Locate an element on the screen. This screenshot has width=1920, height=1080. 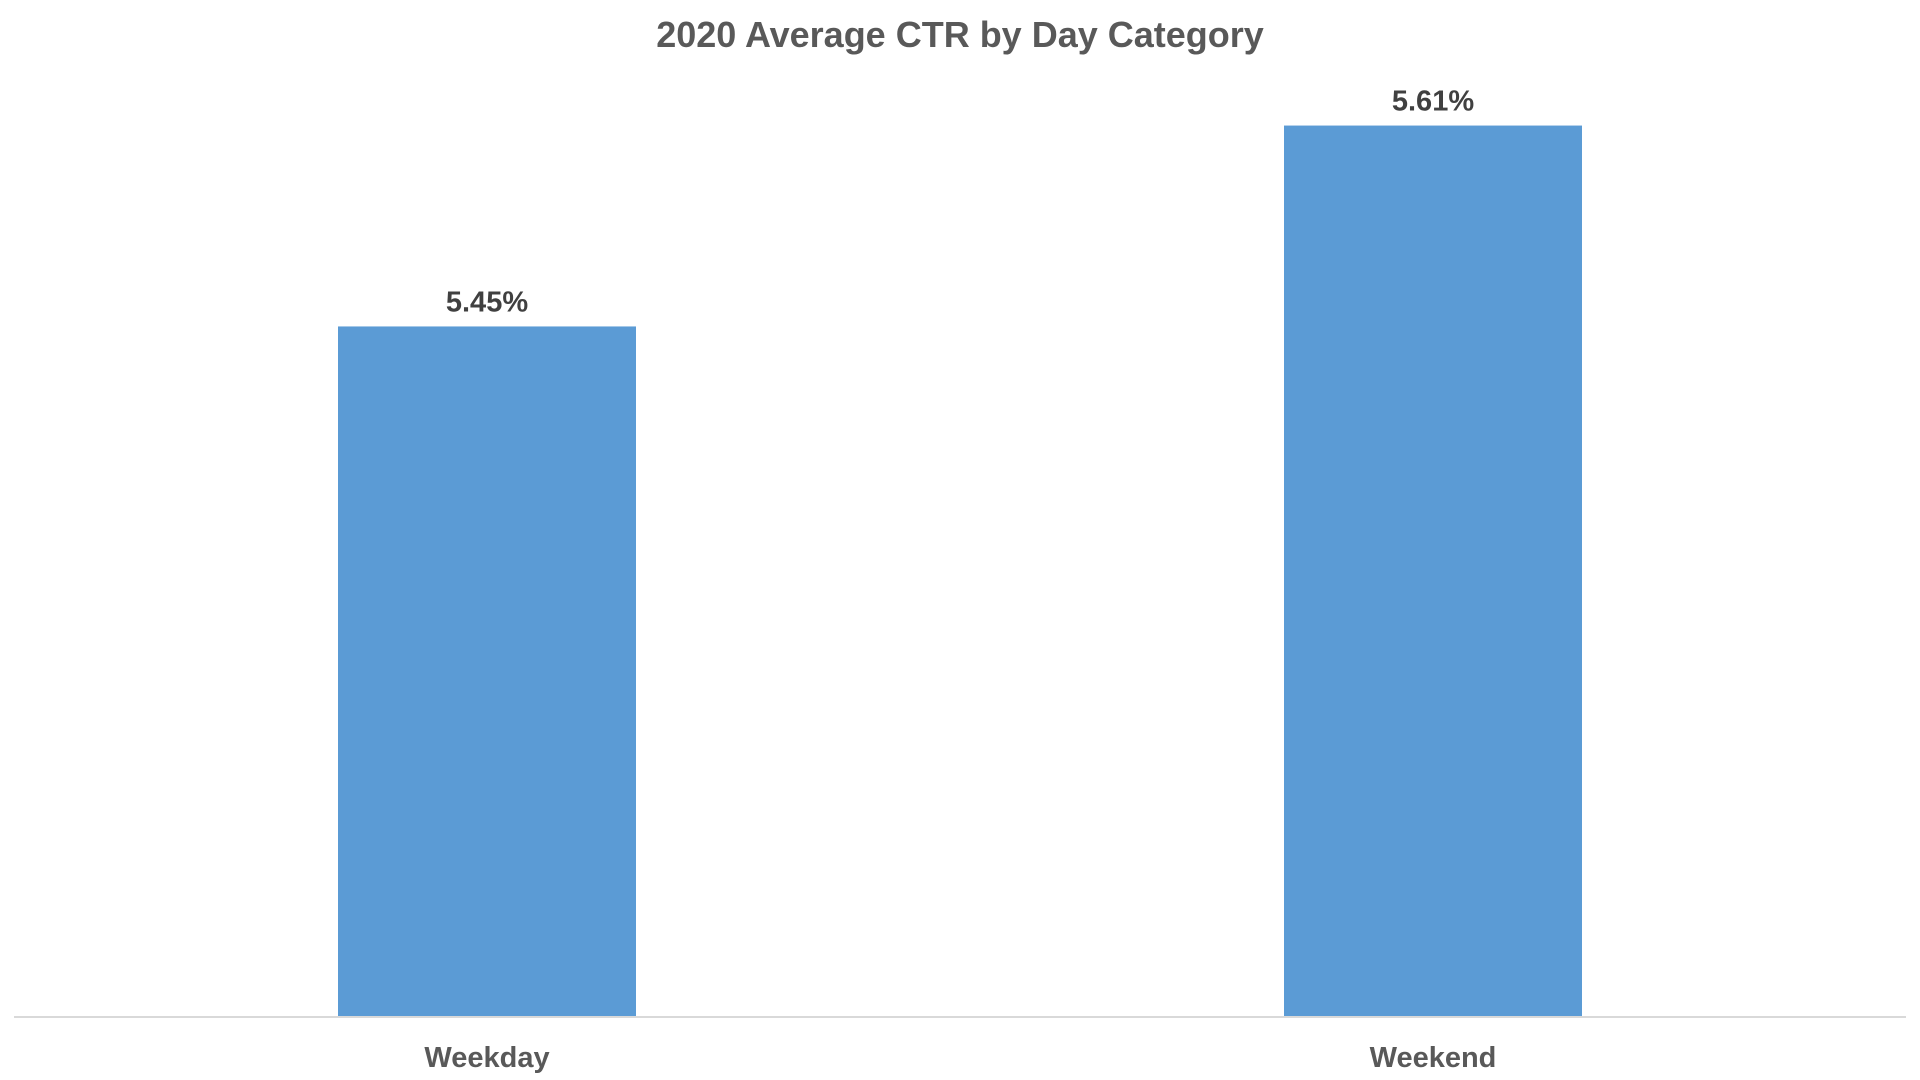
data-label-weekend: 5.61% is located at coordinates (1433, 102).